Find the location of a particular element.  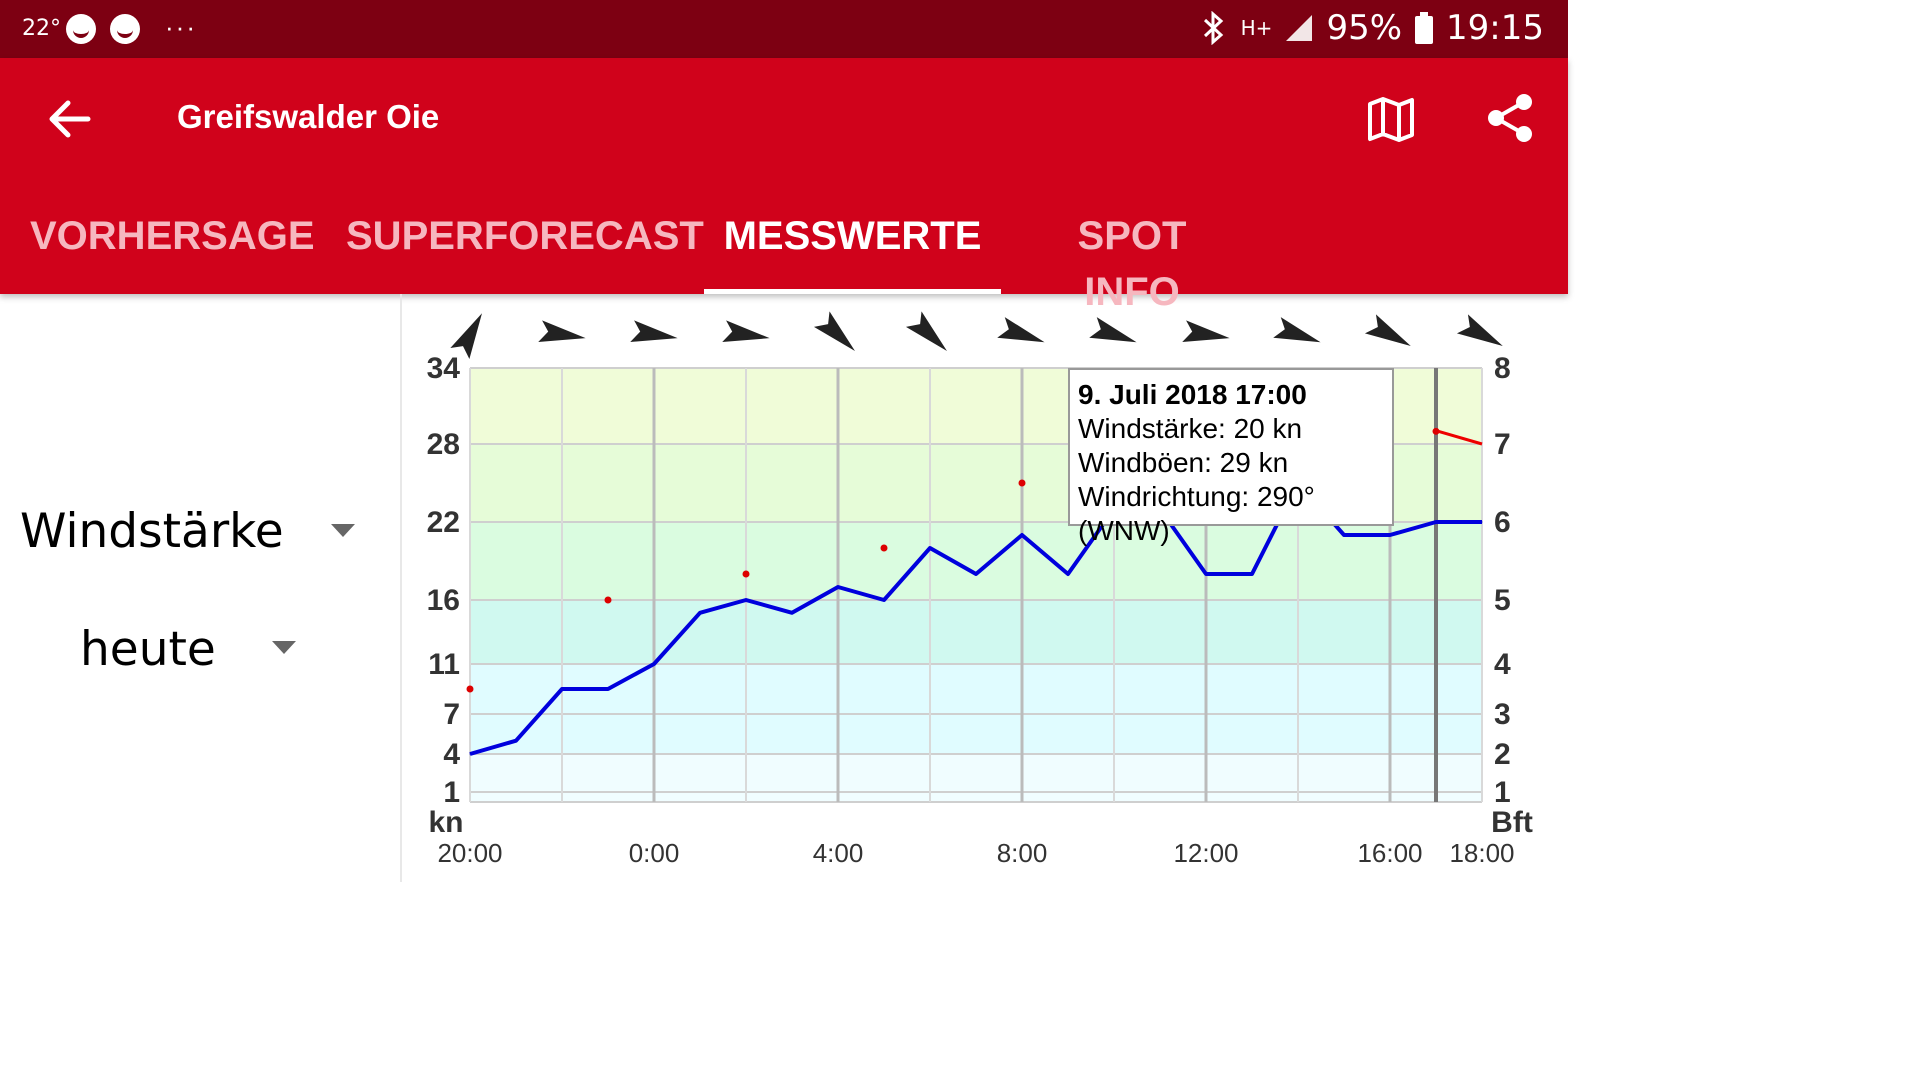

bluetooth-icon is located at coordinates (1213, 28).